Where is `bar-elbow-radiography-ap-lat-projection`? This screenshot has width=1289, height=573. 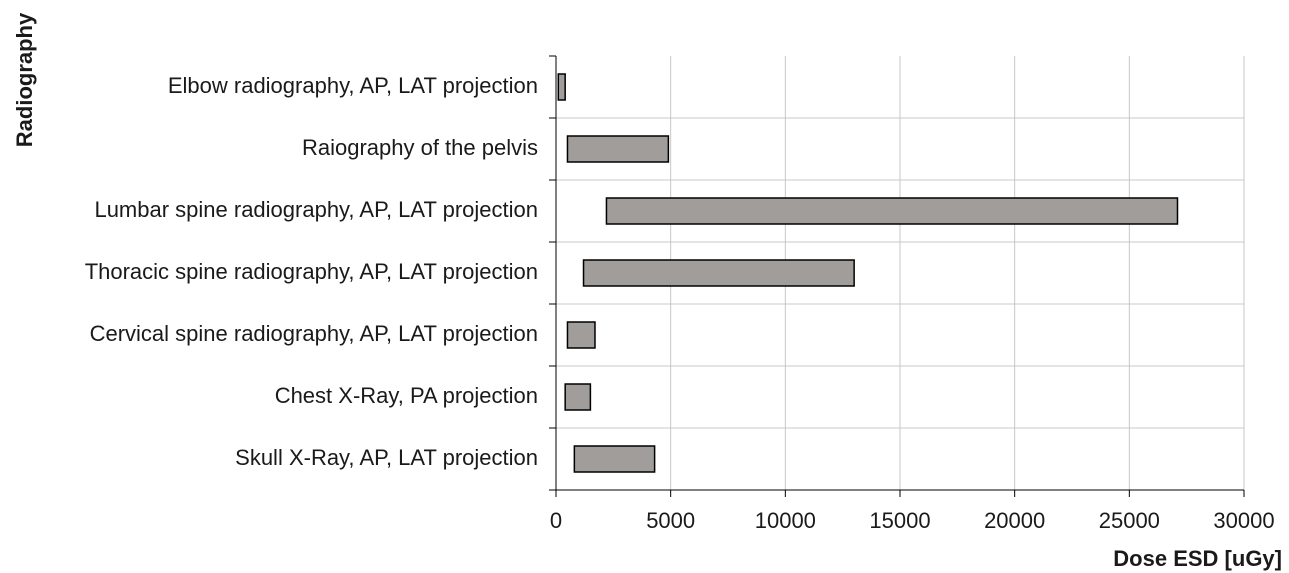
bar-elbow-radiography-ap-lat-projection is located at coordinates (561, 87).